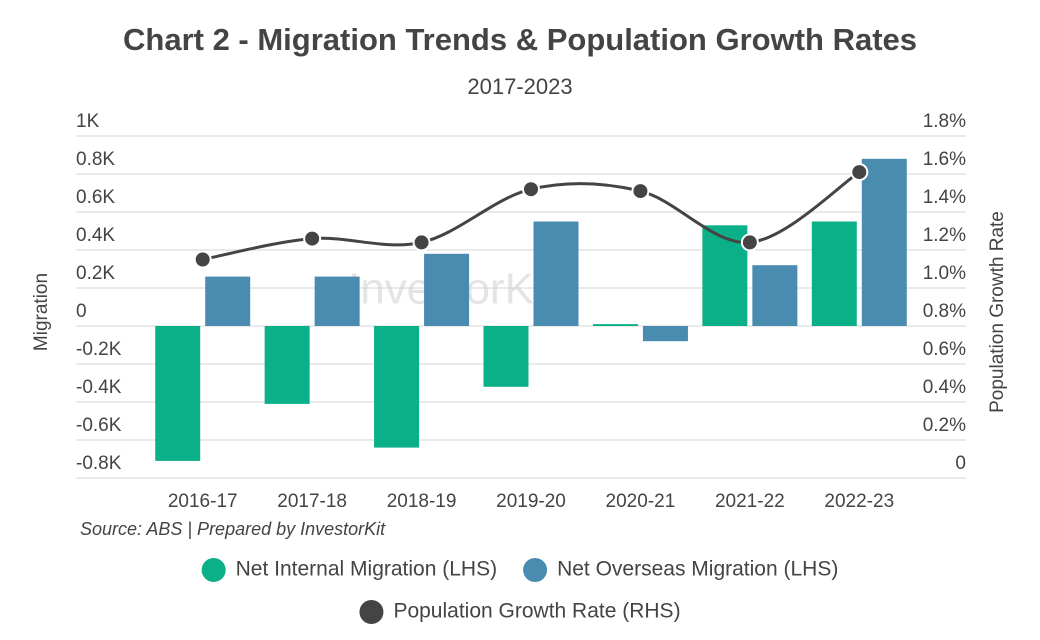 The image size is (1040, 640). Describe the element at coordinates (99, 463) in the screenshot. I see `y-tick-label: -0.8K` at that location.